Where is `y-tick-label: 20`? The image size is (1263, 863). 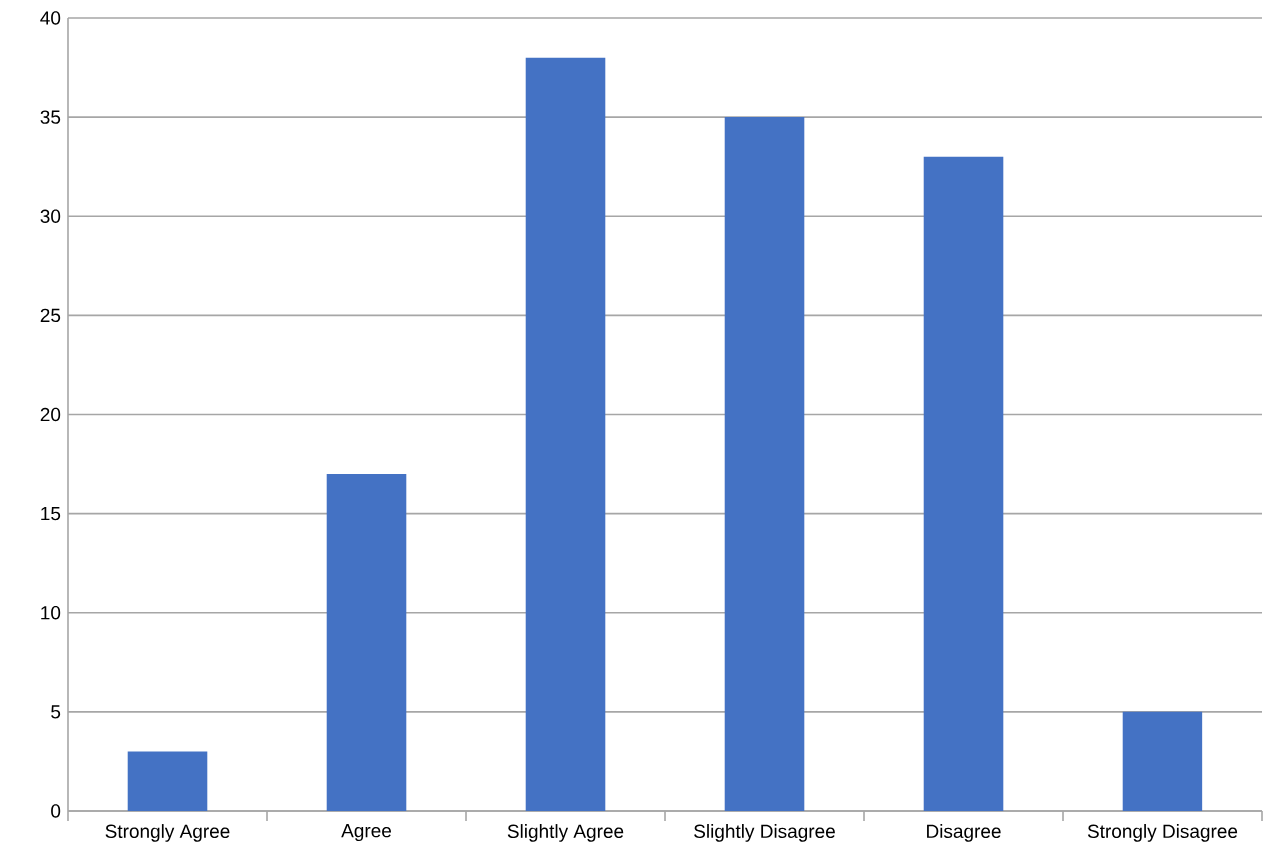
y-tick-label: 20 is located at coordinates (50, 414).